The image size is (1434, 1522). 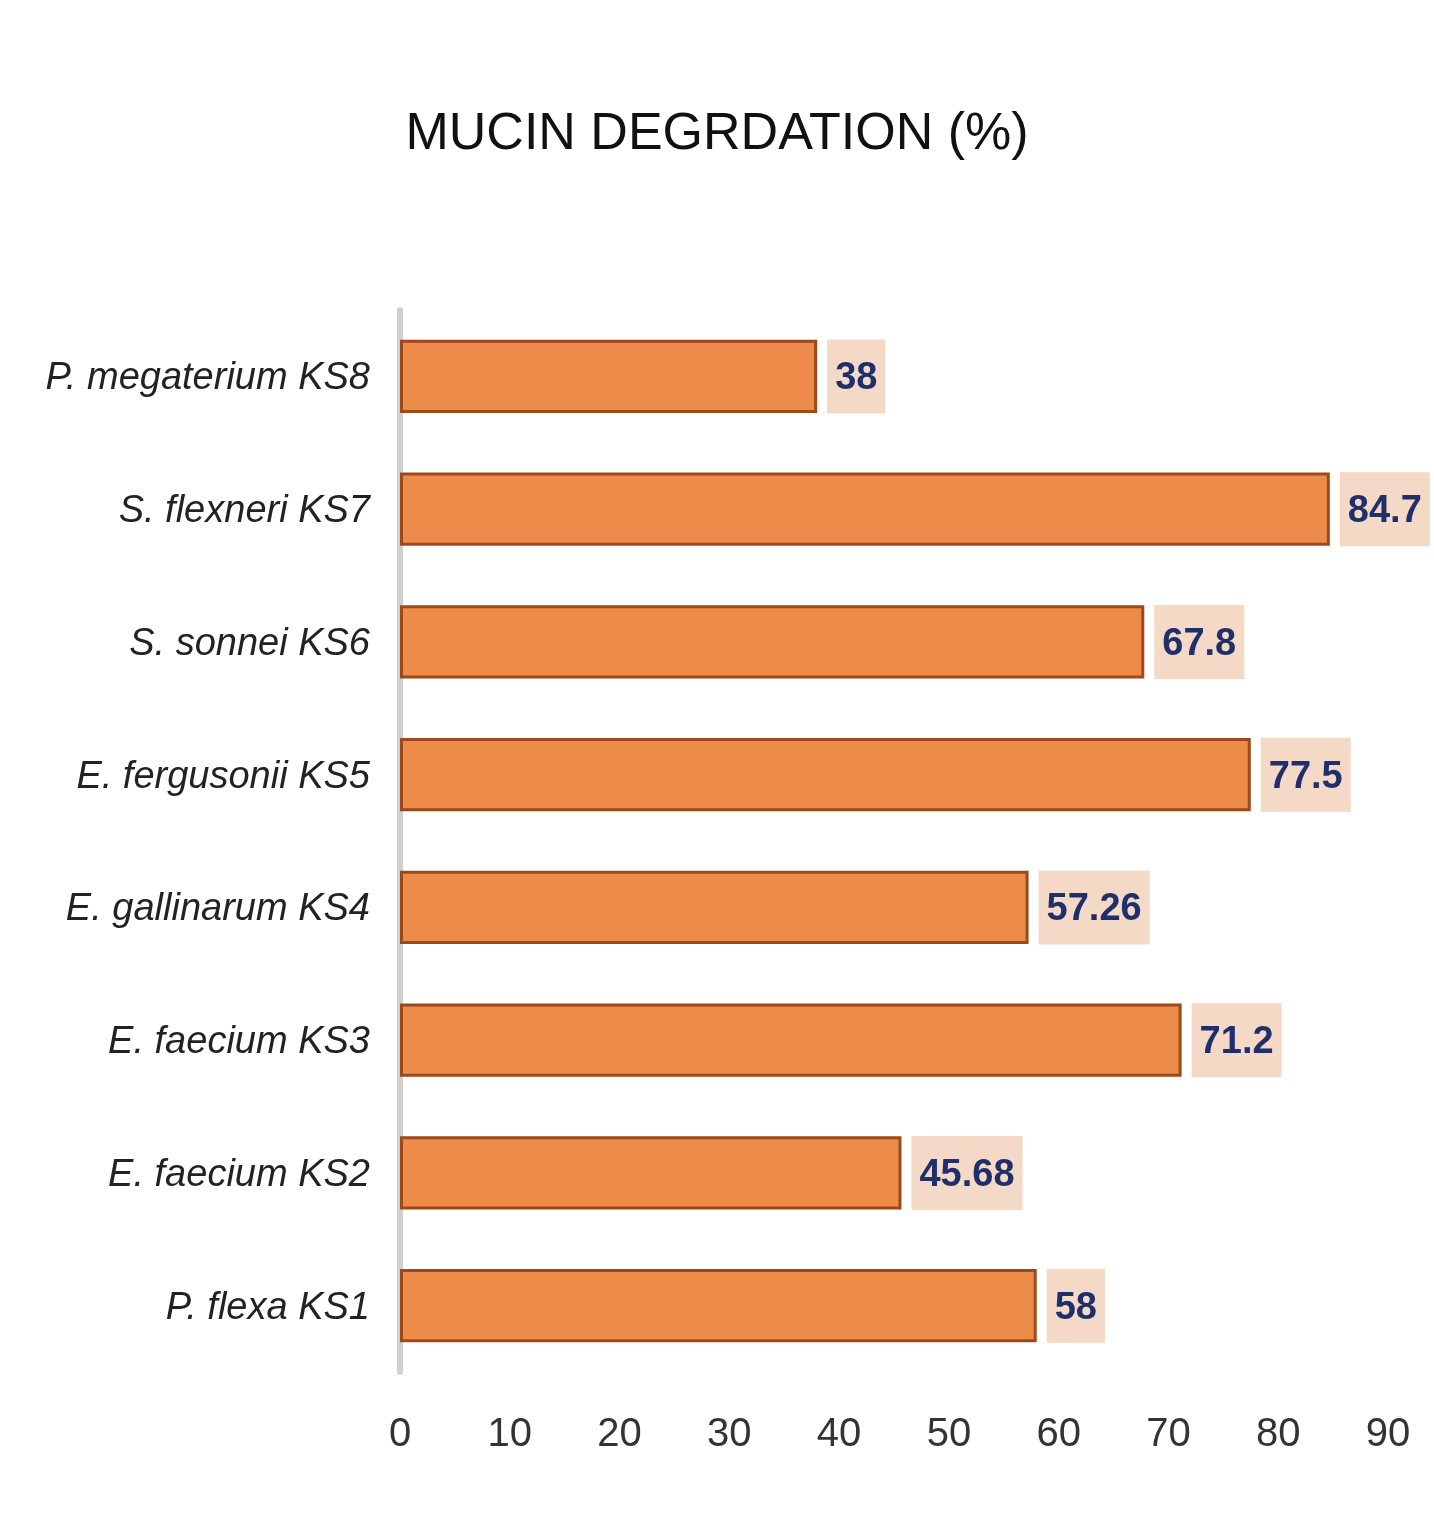 I want to click on x-tick-label: 30, so click(x=729, y=1432).